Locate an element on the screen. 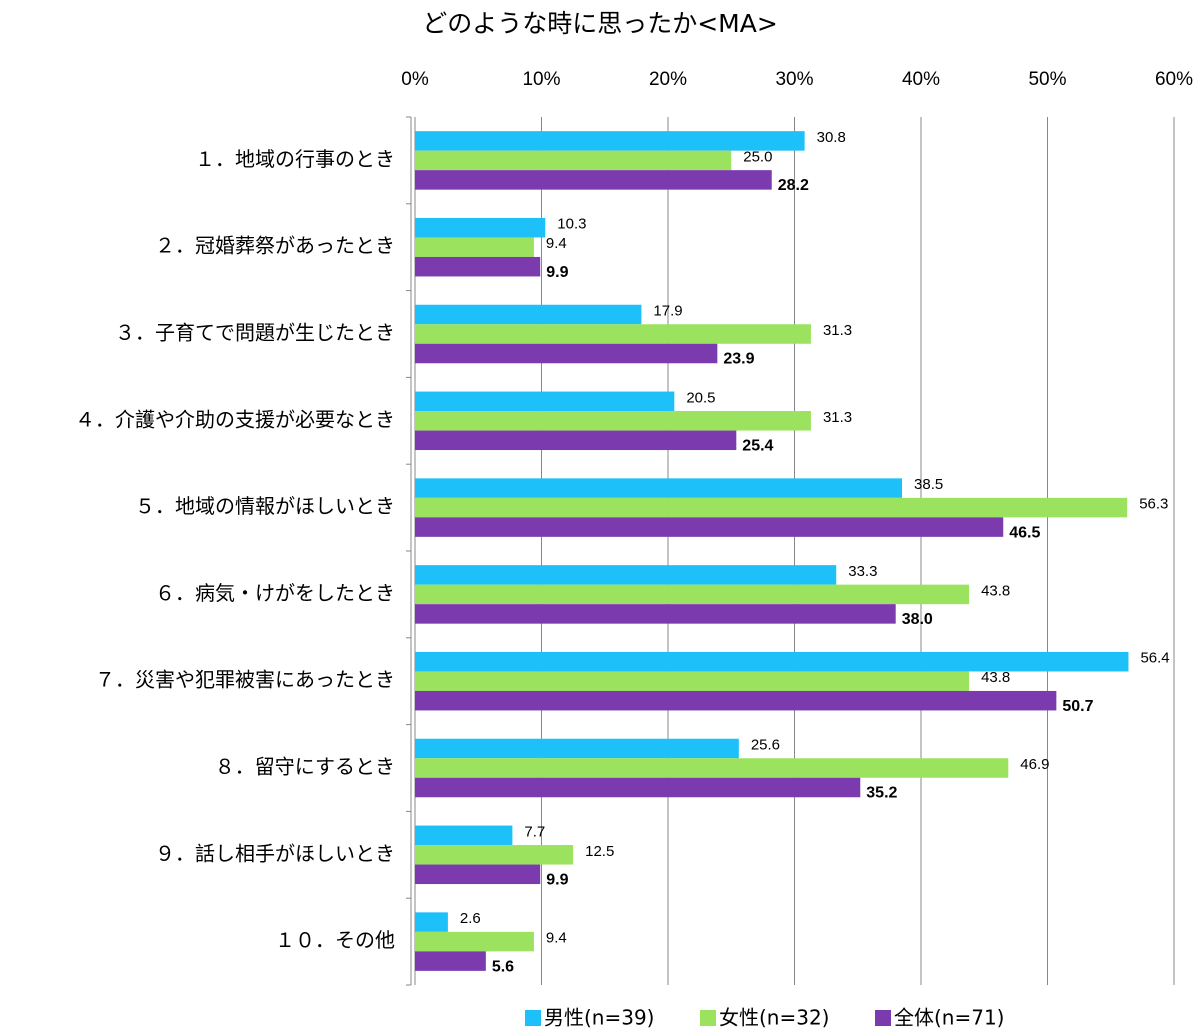  data-label: 25.6 is located at coordinates (765, 744).